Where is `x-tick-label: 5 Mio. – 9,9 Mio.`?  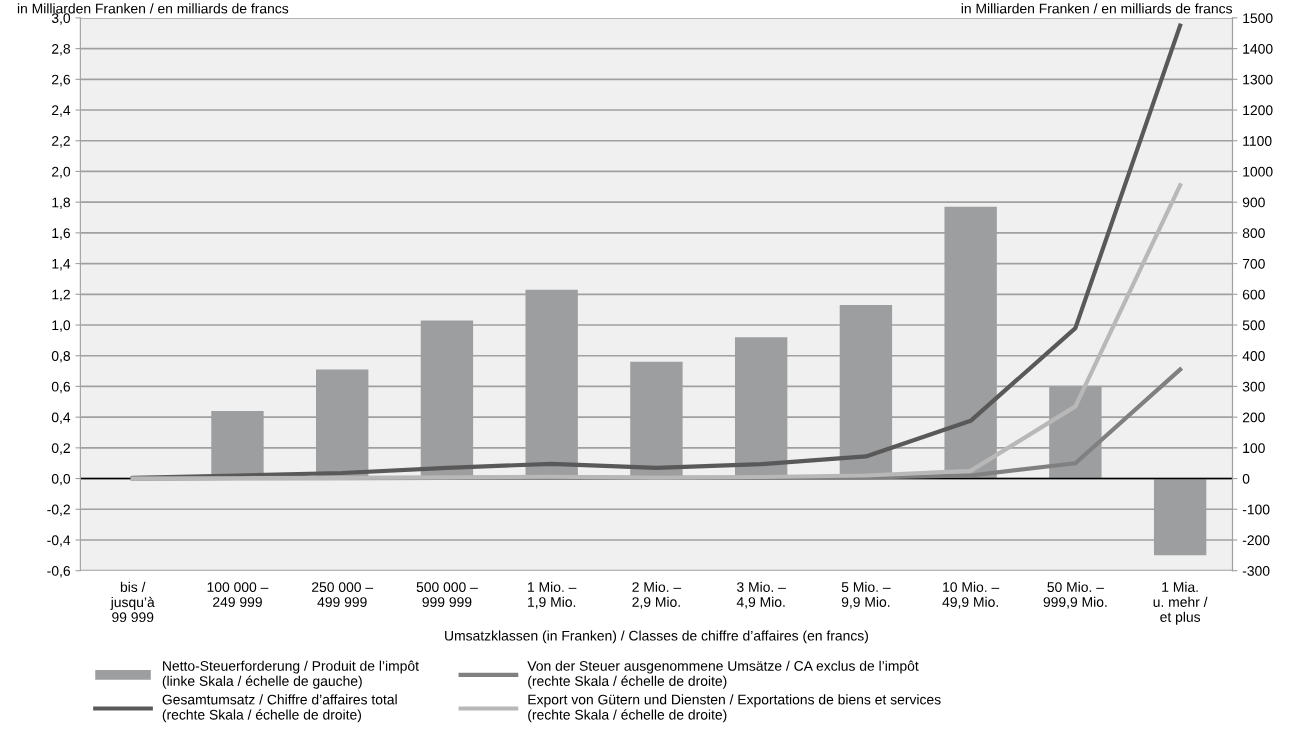 x-tick-label: 5 Mio. – 9,9 Mio. is located at coordinates (866, 595).